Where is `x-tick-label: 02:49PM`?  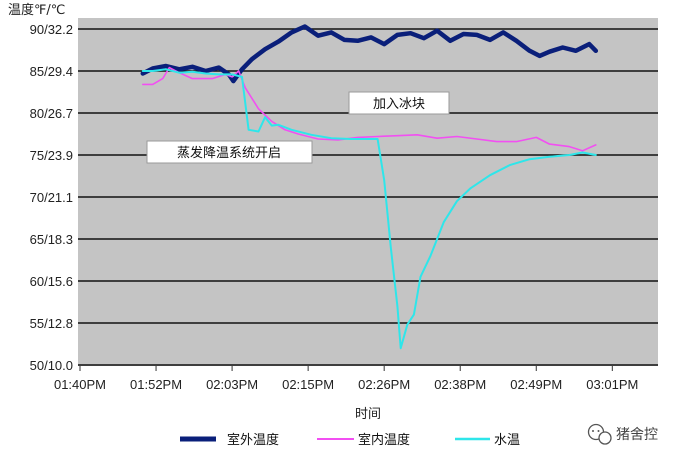 x-tick-label: 02:49PM is located at coordinates (536, 384).